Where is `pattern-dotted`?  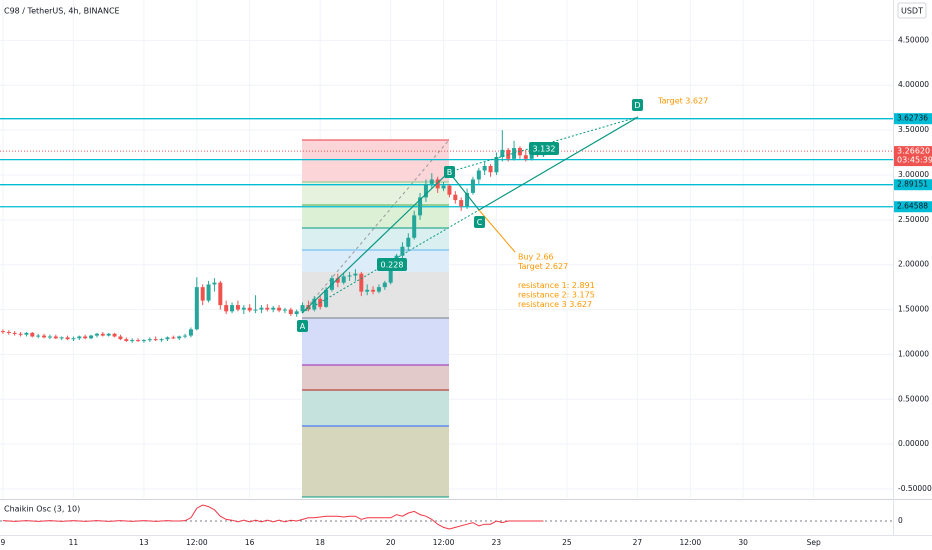
pattern-dotted is located at coordinates (543, 144).